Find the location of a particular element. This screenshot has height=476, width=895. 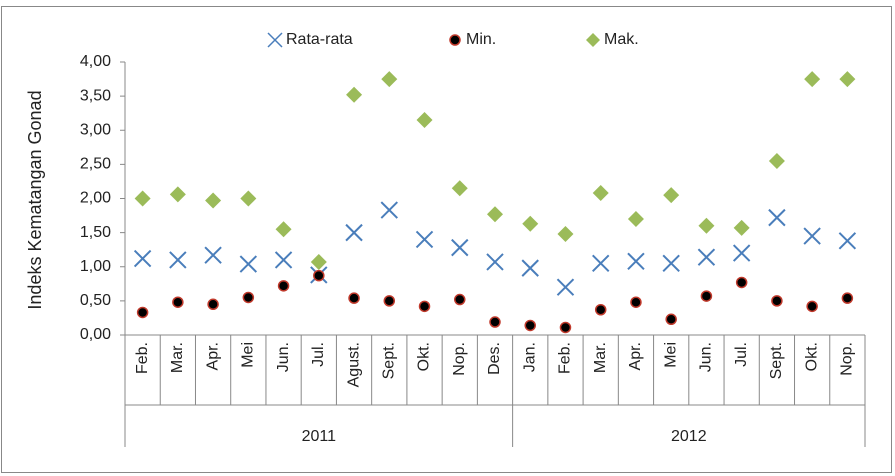

y-tick-label: 1,00 is located at coordinates (95, 266).